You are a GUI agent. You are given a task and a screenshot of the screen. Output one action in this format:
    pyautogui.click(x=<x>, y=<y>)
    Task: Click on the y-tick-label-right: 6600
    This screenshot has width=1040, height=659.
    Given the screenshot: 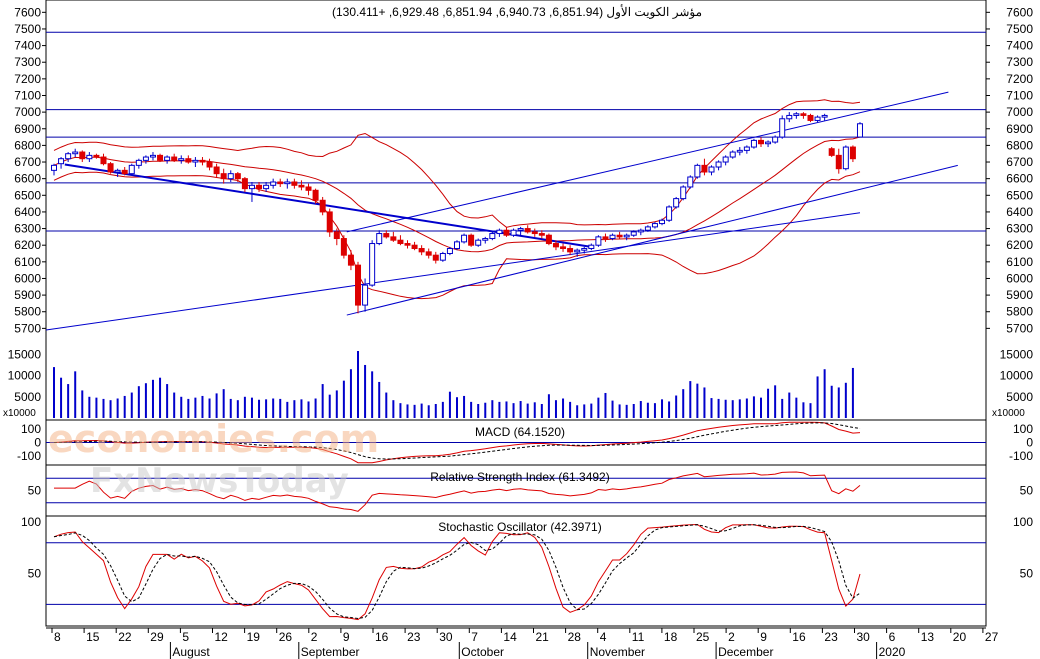 What is the action you would take?
    pyautogui.click(x=1019, y=179)
    